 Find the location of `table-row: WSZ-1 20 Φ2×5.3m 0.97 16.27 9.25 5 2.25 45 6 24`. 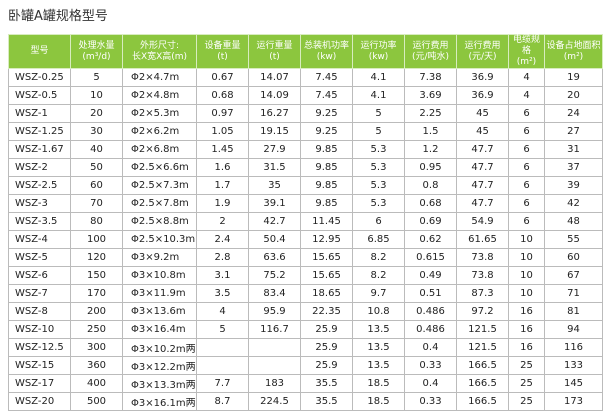

table-row: WSZ-1 20 Φ2×5.3m 0.97 16.27 9.25 5 2.25 45 6 24 is located at coordinates (305, 113).